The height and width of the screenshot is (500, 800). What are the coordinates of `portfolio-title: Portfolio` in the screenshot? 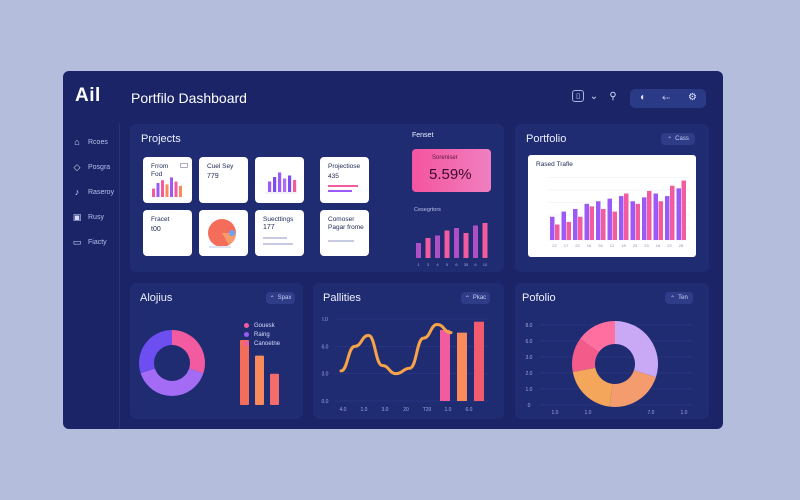 It's located at (546, 139).